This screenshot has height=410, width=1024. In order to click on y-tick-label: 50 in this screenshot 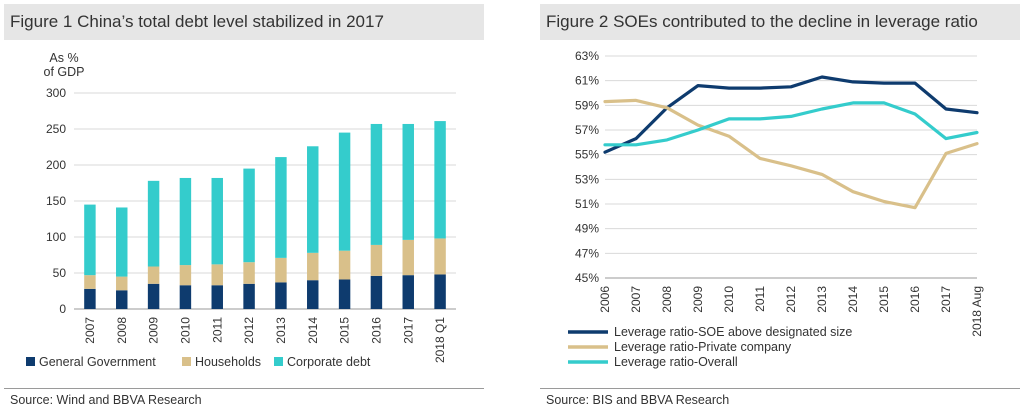, I will do `click(60, 273)`.